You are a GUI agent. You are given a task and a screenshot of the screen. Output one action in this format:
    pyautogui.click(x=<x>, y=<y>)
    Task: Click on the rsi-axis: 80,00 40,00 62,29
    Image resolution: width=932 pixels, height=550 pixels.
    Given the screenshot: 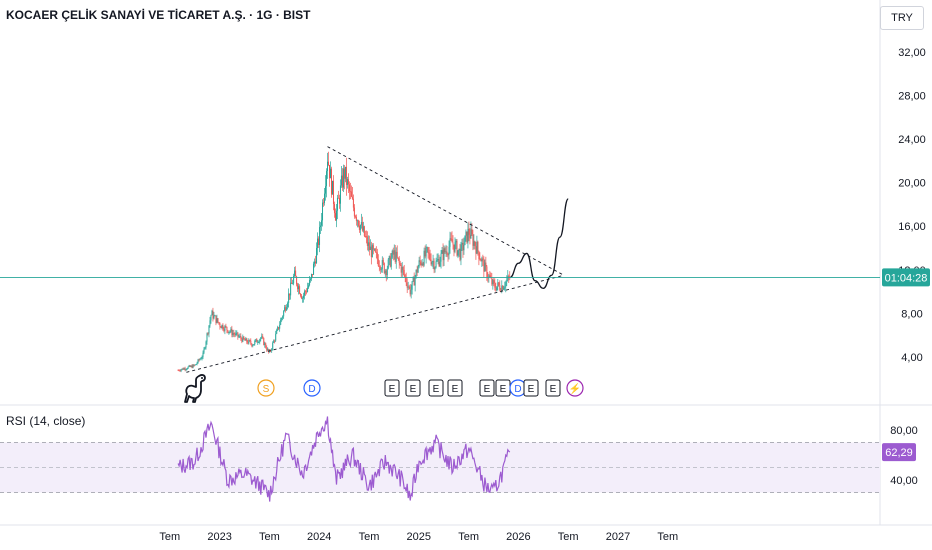 What is the action you would take?
    pyautogui.click(x=900, y=456)
    